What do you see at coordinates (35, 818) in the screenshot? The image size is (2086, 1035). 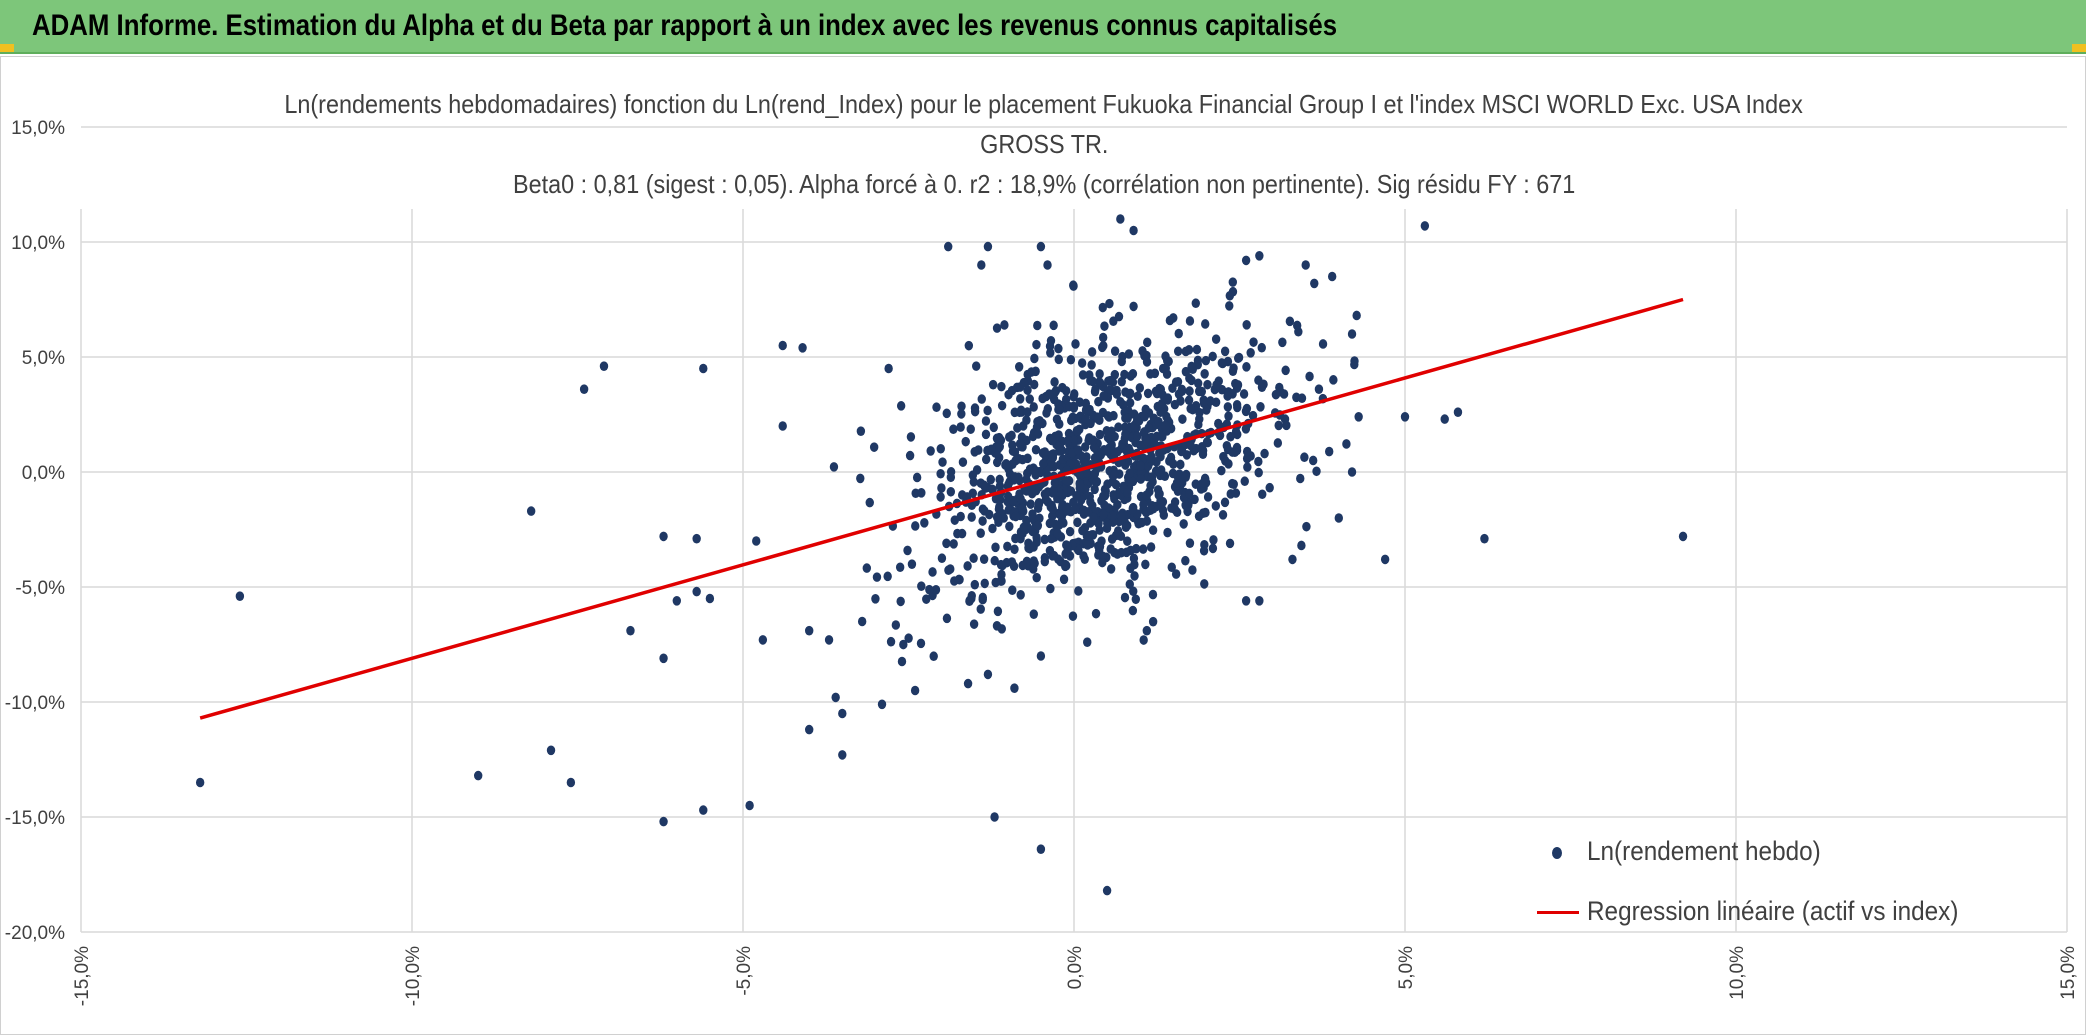 I see `y-tick-label: -15,0%` at bounding box center [35, 818].